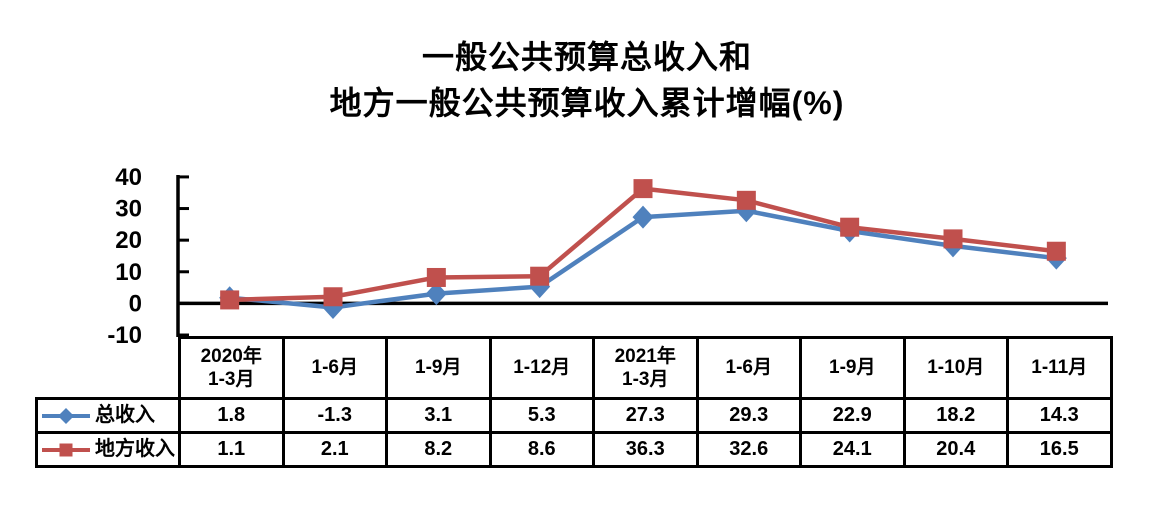 The image size is (1174, 532). I want to click on chart-title-line2: 地方一般公共预算收入累计增幅(%), so click(587, 103).